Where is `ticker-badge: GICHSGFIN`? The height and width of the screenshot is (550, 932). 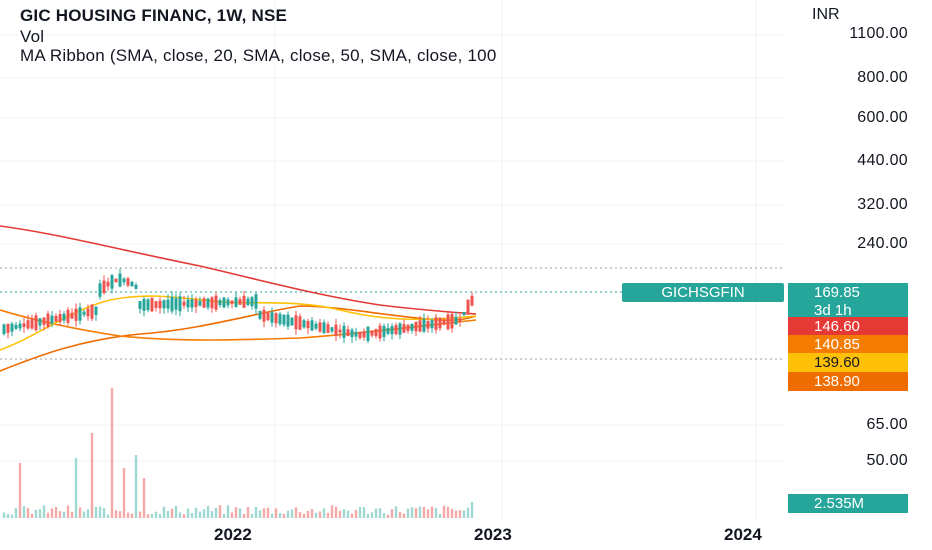 ticker-badge: GICHSGFIN is located at coordinates (703, 292).